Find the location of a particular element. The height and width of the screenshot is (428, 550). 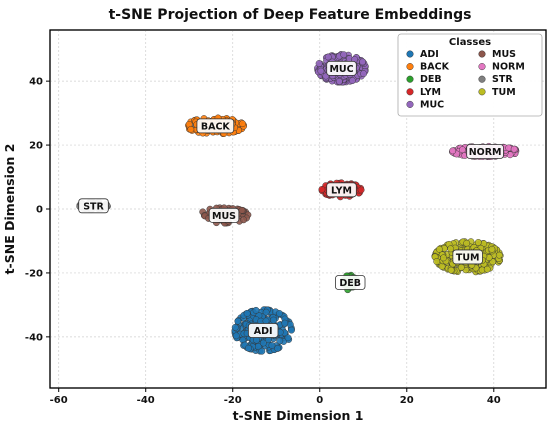

cluster-label-text: MUC is located at coordinates (341, 69).